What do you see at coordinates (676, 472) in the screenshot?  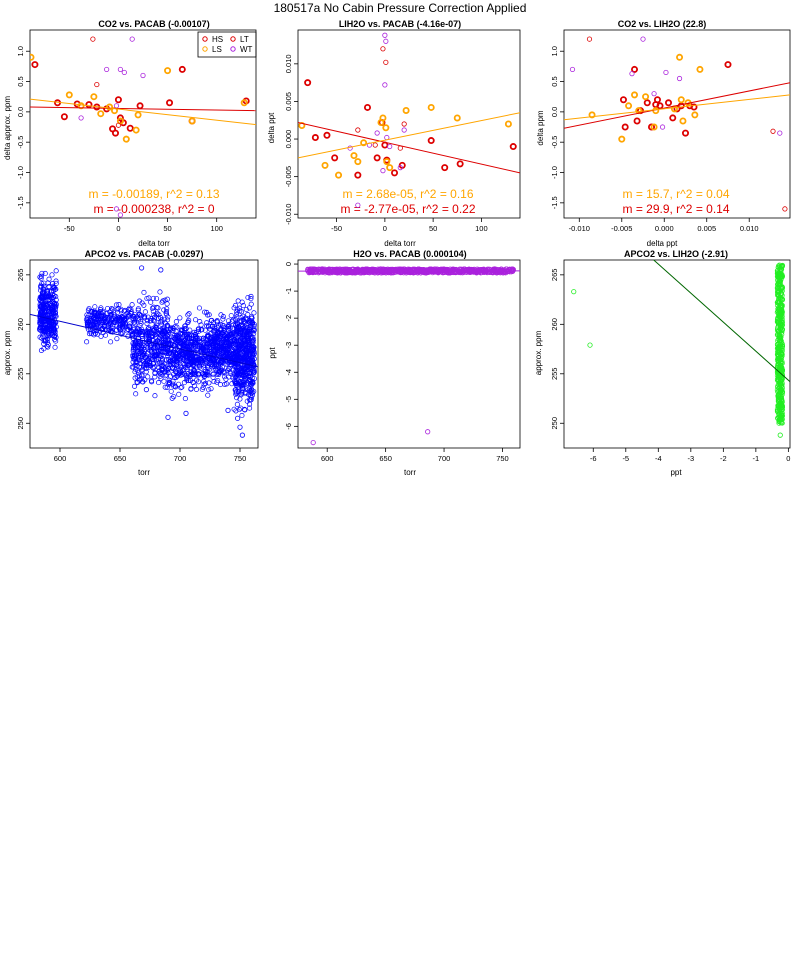 I see `x-axis-label: ppt` at bounding box center [676, 472].